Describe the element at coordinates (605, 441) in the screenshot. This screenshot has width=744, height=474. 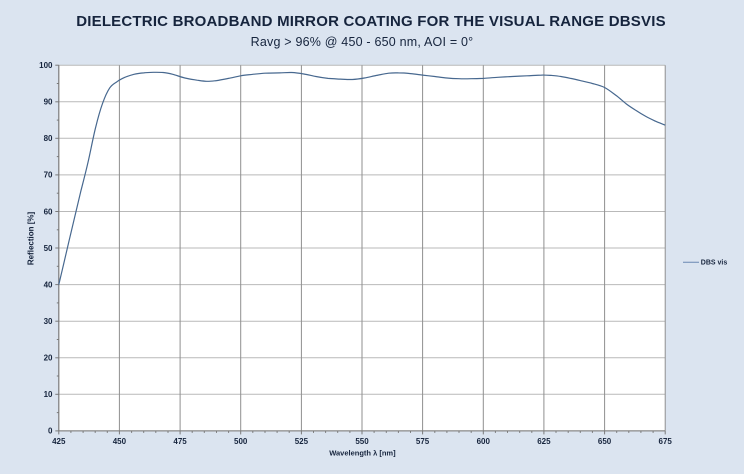
I see `svg-text: 650` at that location.